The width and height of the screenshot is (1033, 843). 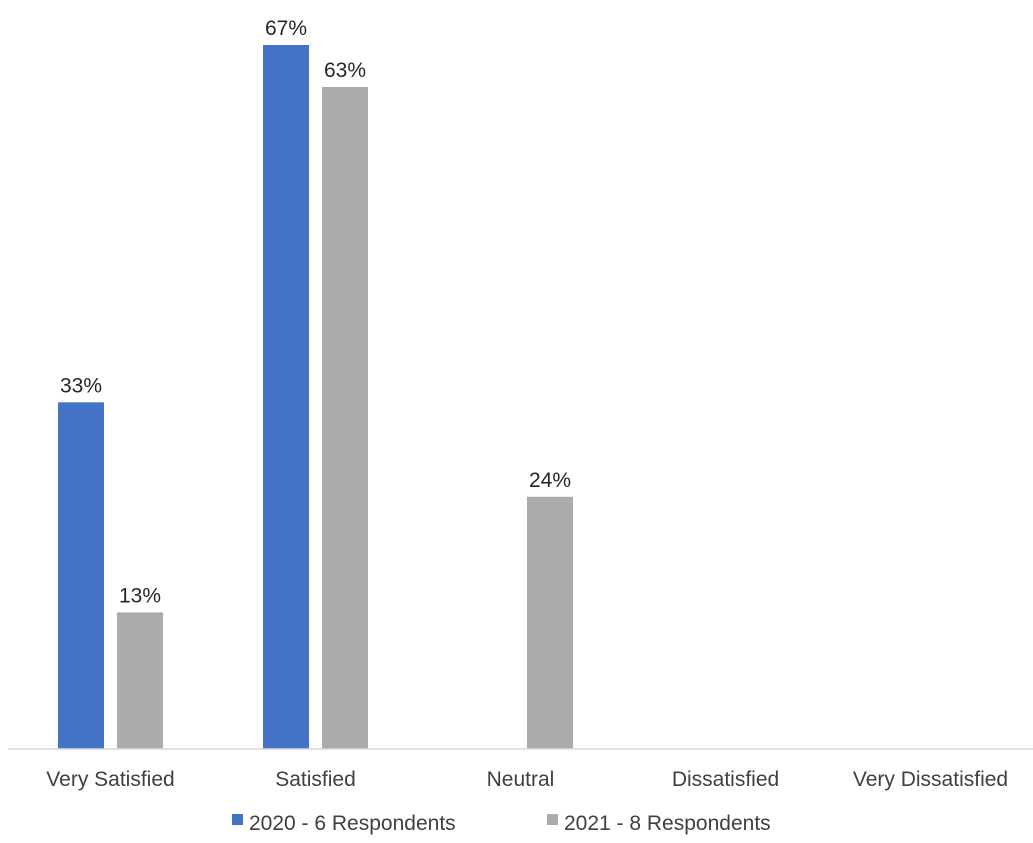 I want to click on data-label-very-satisfied-series-2: 13%, so click(x=140, y=595).